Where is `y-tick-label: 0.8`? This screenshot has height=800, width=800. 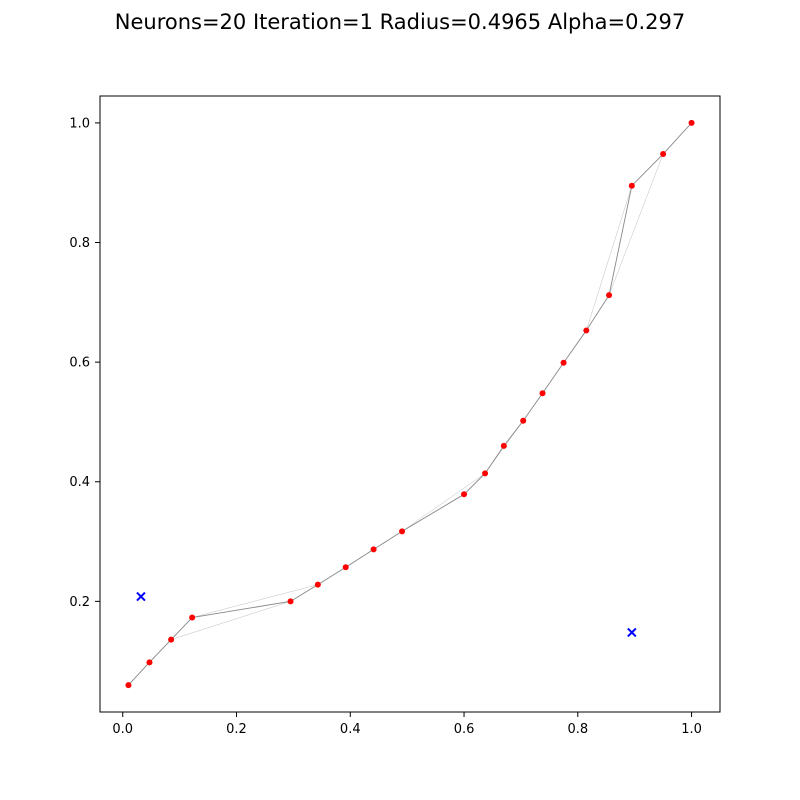 y-tick-label: 0.8 is located at coordinates (79, 243).